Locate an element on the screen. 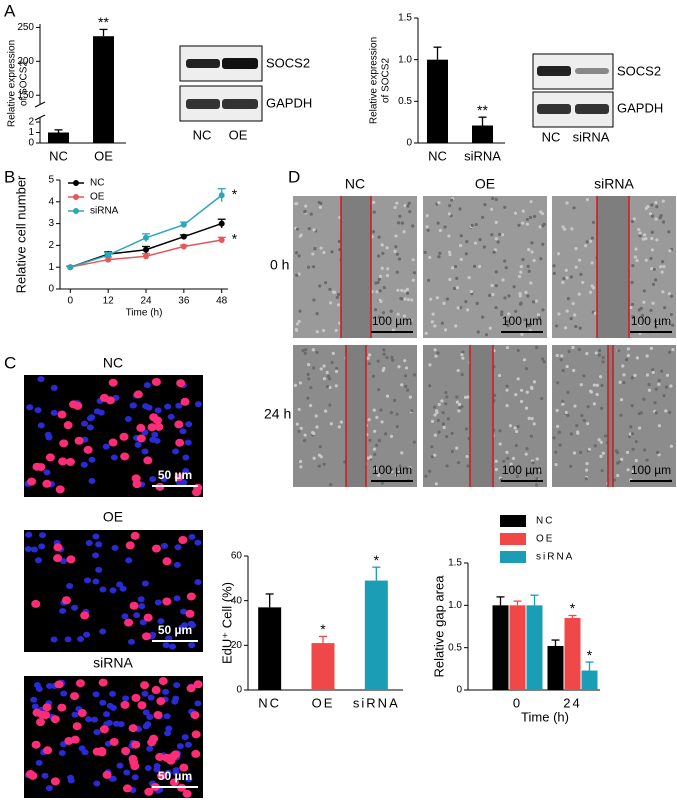 The width and height of the screenshot is (677, 806). column-label: NC is located at coordinates (355, 184).